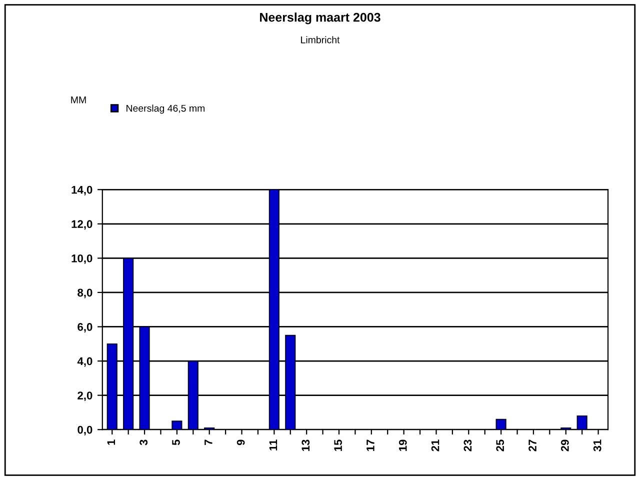  What do you see at coordinates (111, 442) in the screenshot?
I see `x-tick-label: 1` at bounding box center [111, 442].